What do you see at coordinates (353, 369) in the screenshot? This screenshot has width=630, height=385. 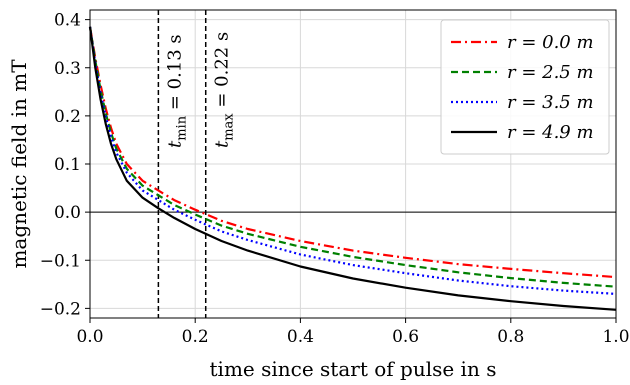 I see `x-axis-label: time since start of pulse in s` at bounding box center [353, 369].